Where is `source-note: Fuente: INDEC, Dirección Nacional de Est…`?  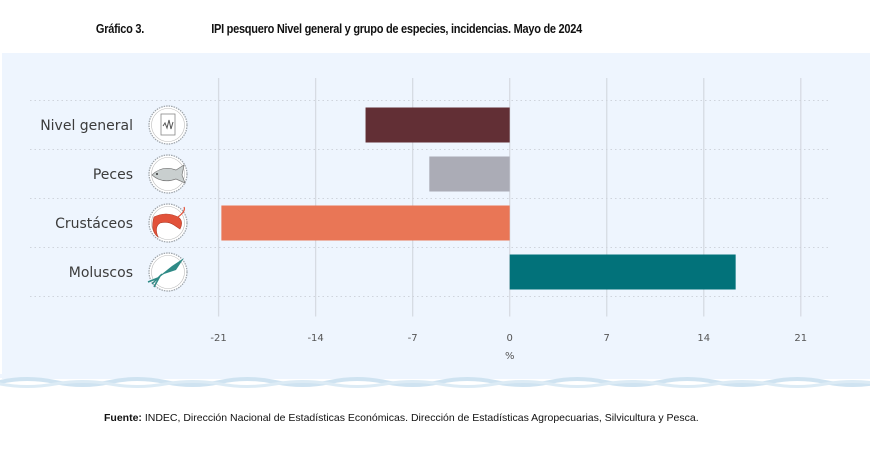
source-note: Fuente: INDEC, Dirección Nacional de Est… is located at coordinates (401, 418).